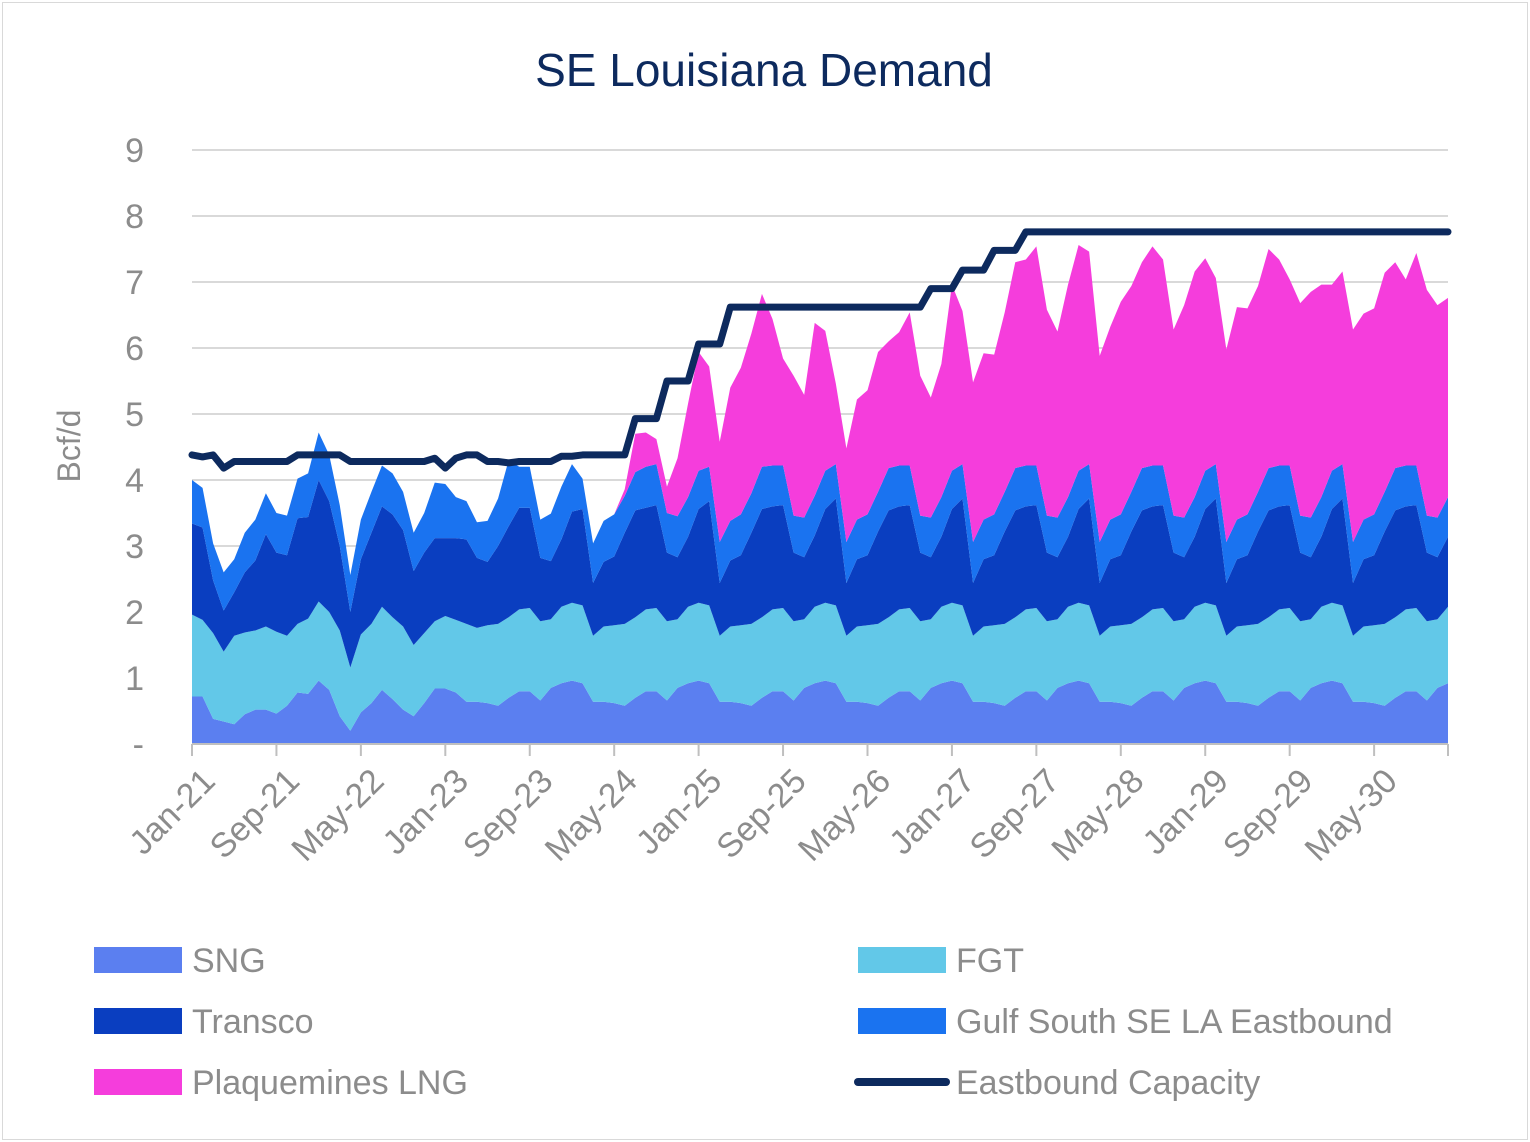 This screenshot has width=1530, height=1142. What do you see at coordinates (426, 812) in the screenshot?
I see `x-tick-label: Jan-23` at bounding box center [426, 812].